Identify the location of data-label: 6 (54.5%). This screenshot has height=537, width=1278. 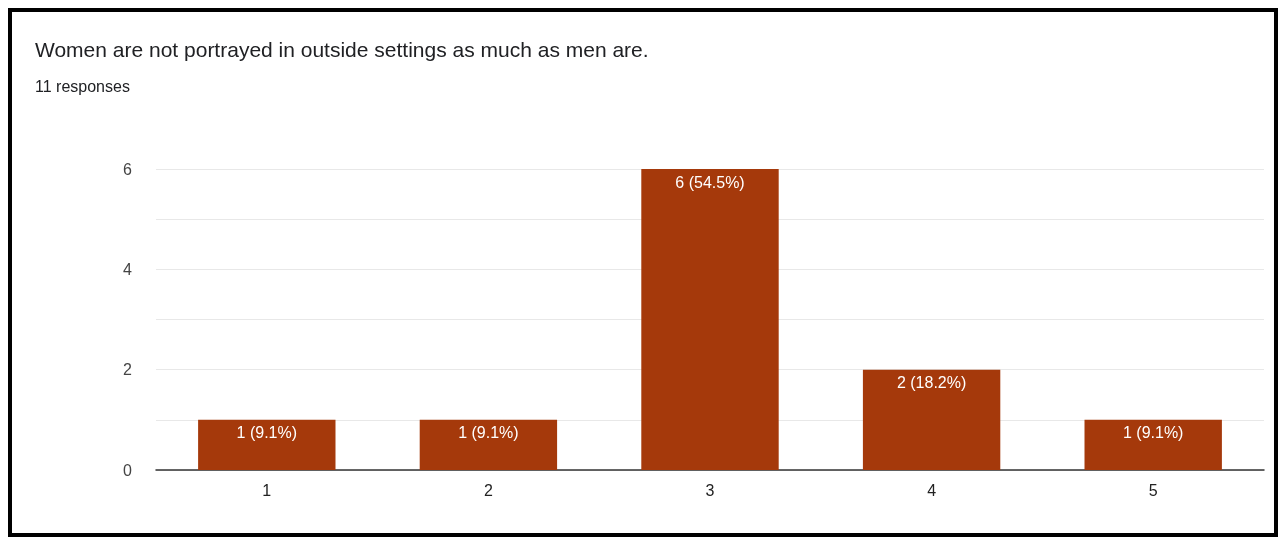
(710, 182).